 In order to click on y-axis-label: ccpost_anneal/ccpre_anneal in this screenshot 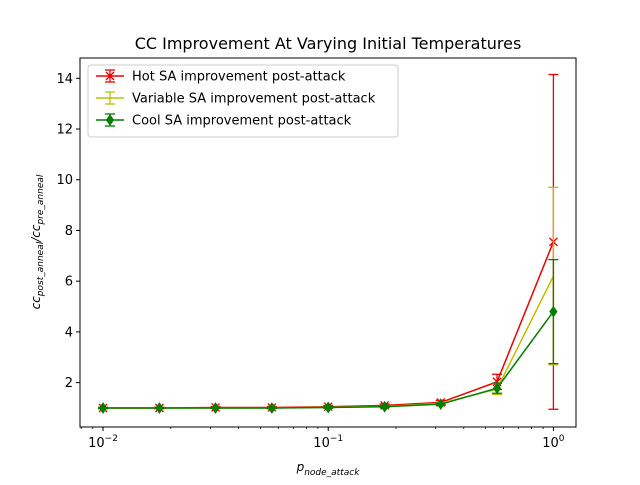, I will do `click(37, 241)`.